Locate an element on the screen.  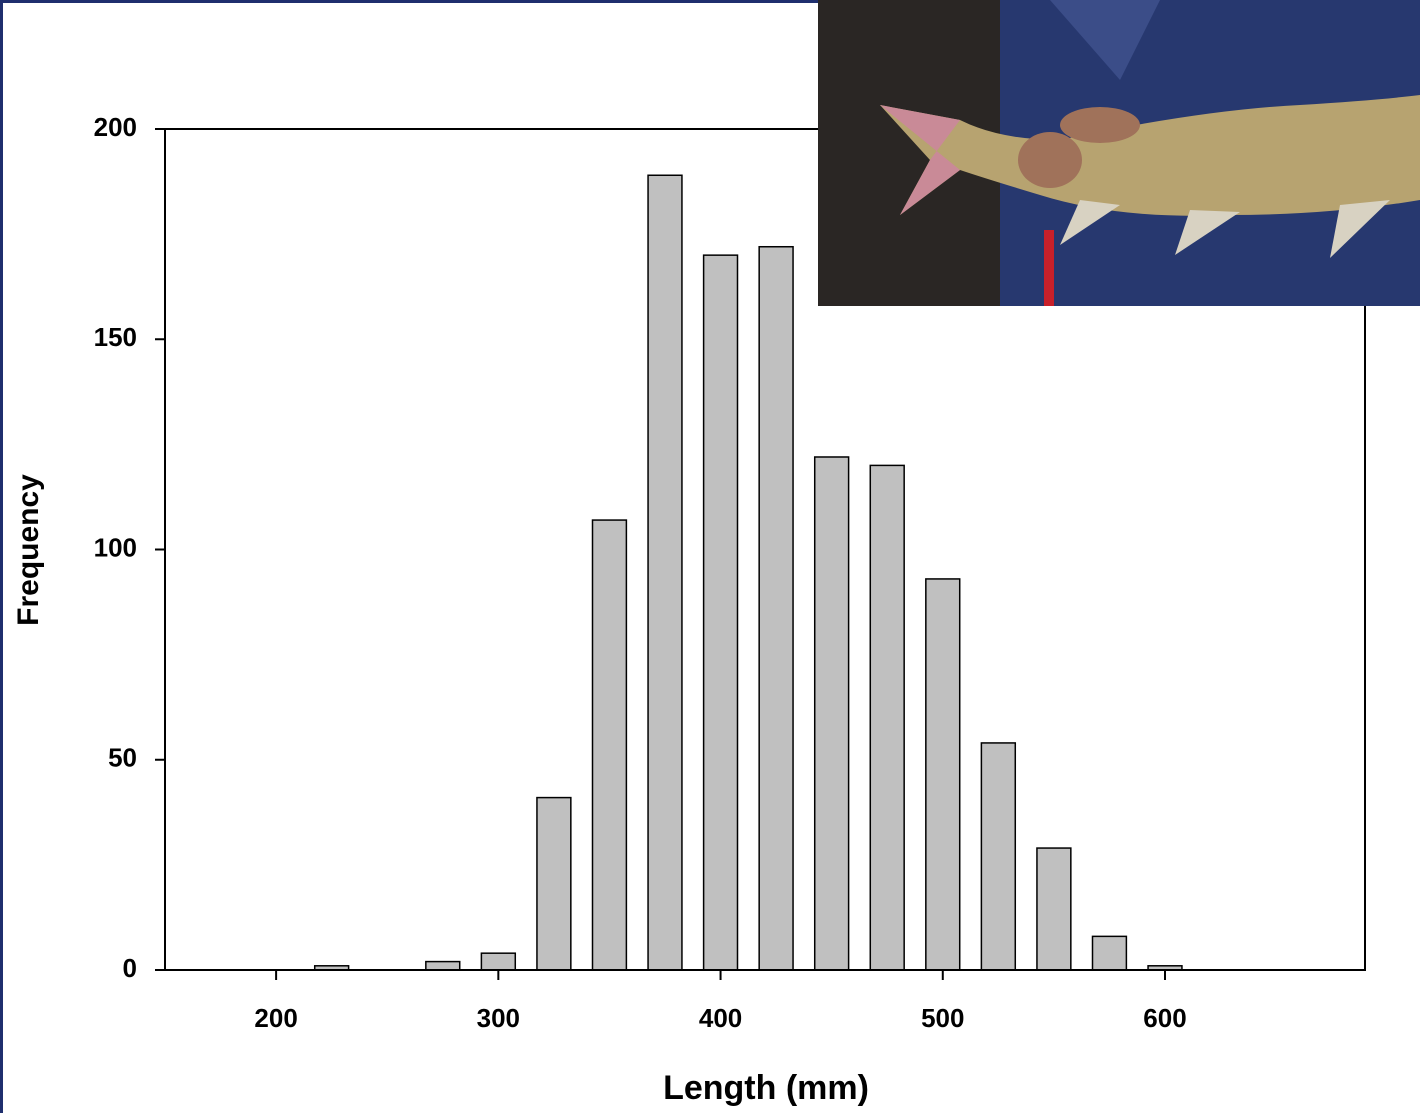
photo-tail is located at coordinates (920, 160).